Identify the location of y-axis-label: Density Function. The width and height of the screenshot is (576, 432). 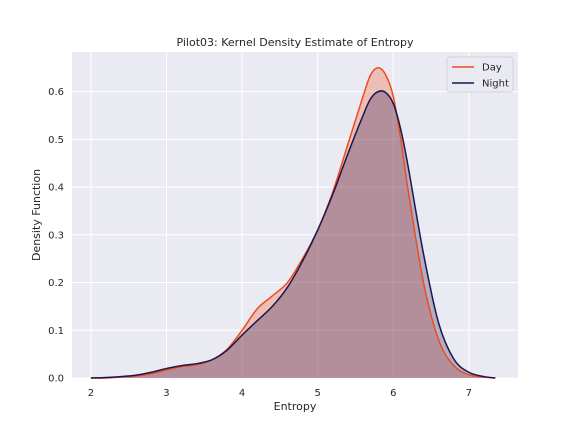
(36, 215).